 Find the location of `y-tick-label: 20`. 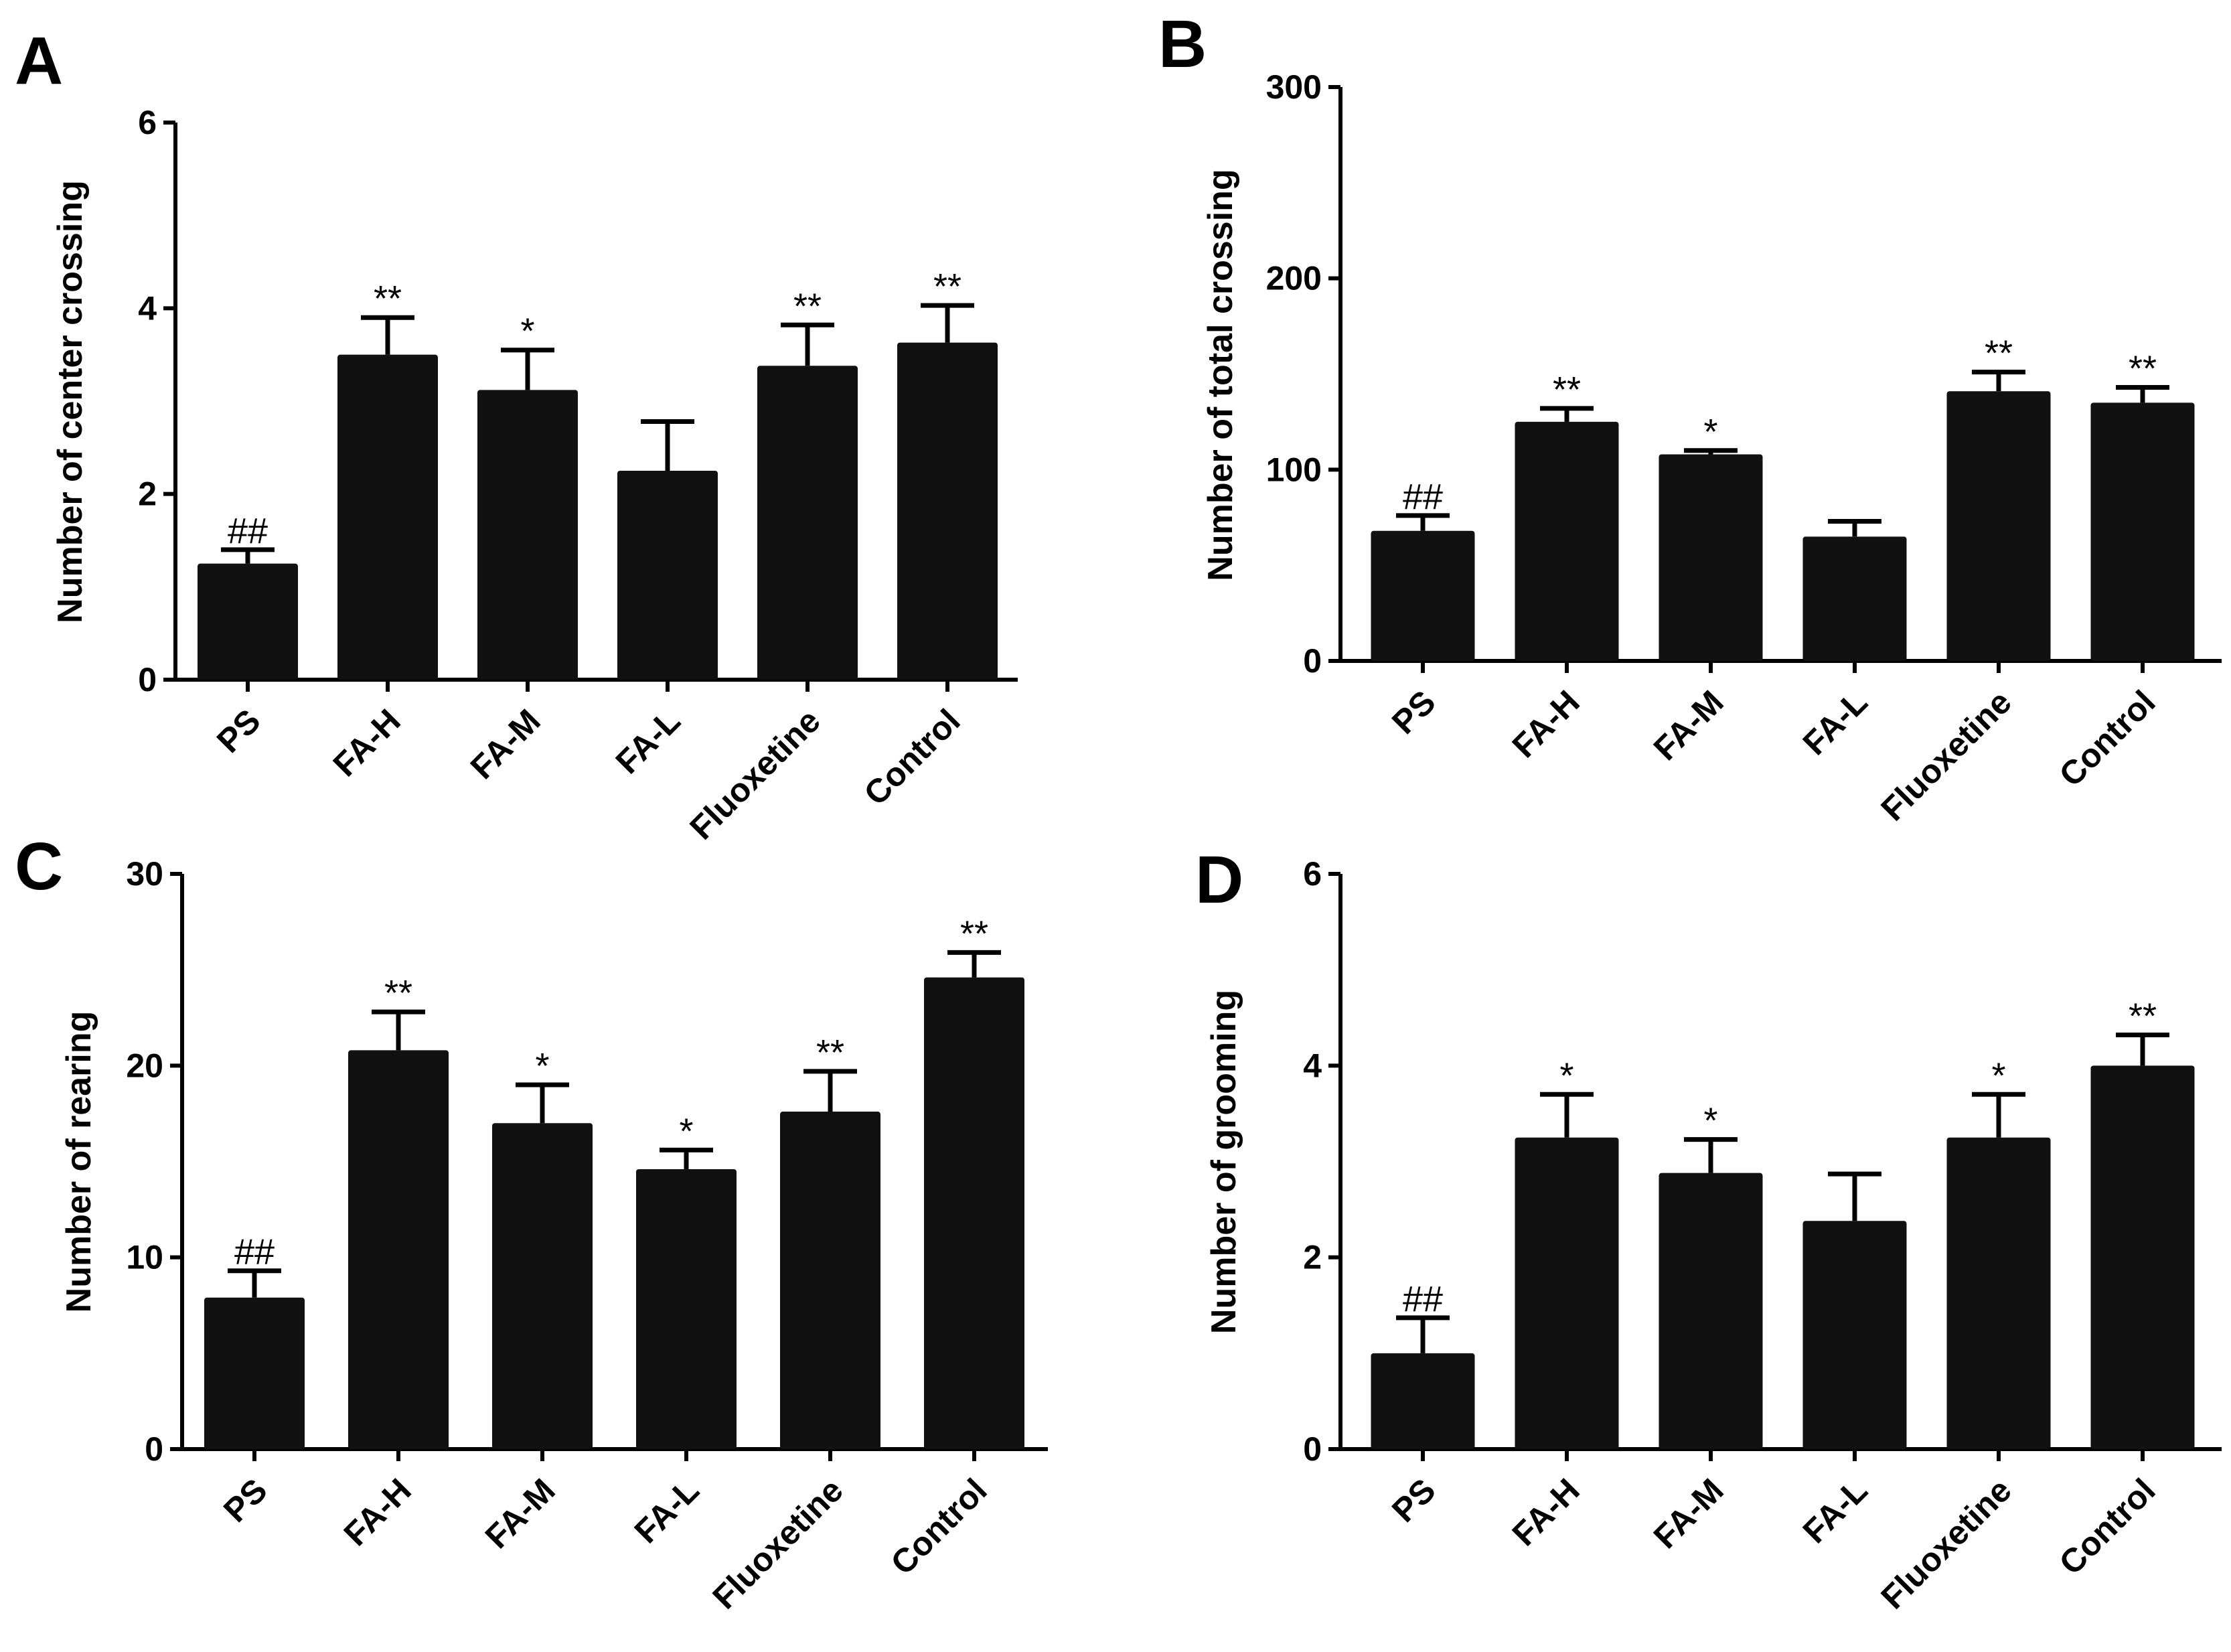

y-tick-label: 20 is located at coordinates (145, 1065).